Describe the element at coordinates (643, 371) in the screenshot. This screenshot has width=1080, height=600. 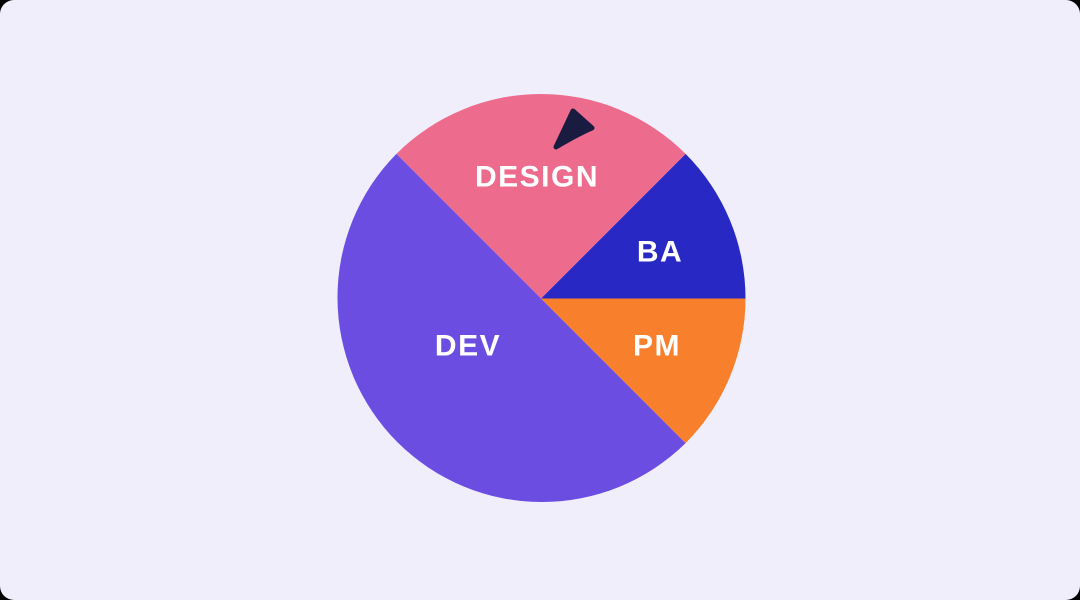
I see `pie-slice-pm` at that location.